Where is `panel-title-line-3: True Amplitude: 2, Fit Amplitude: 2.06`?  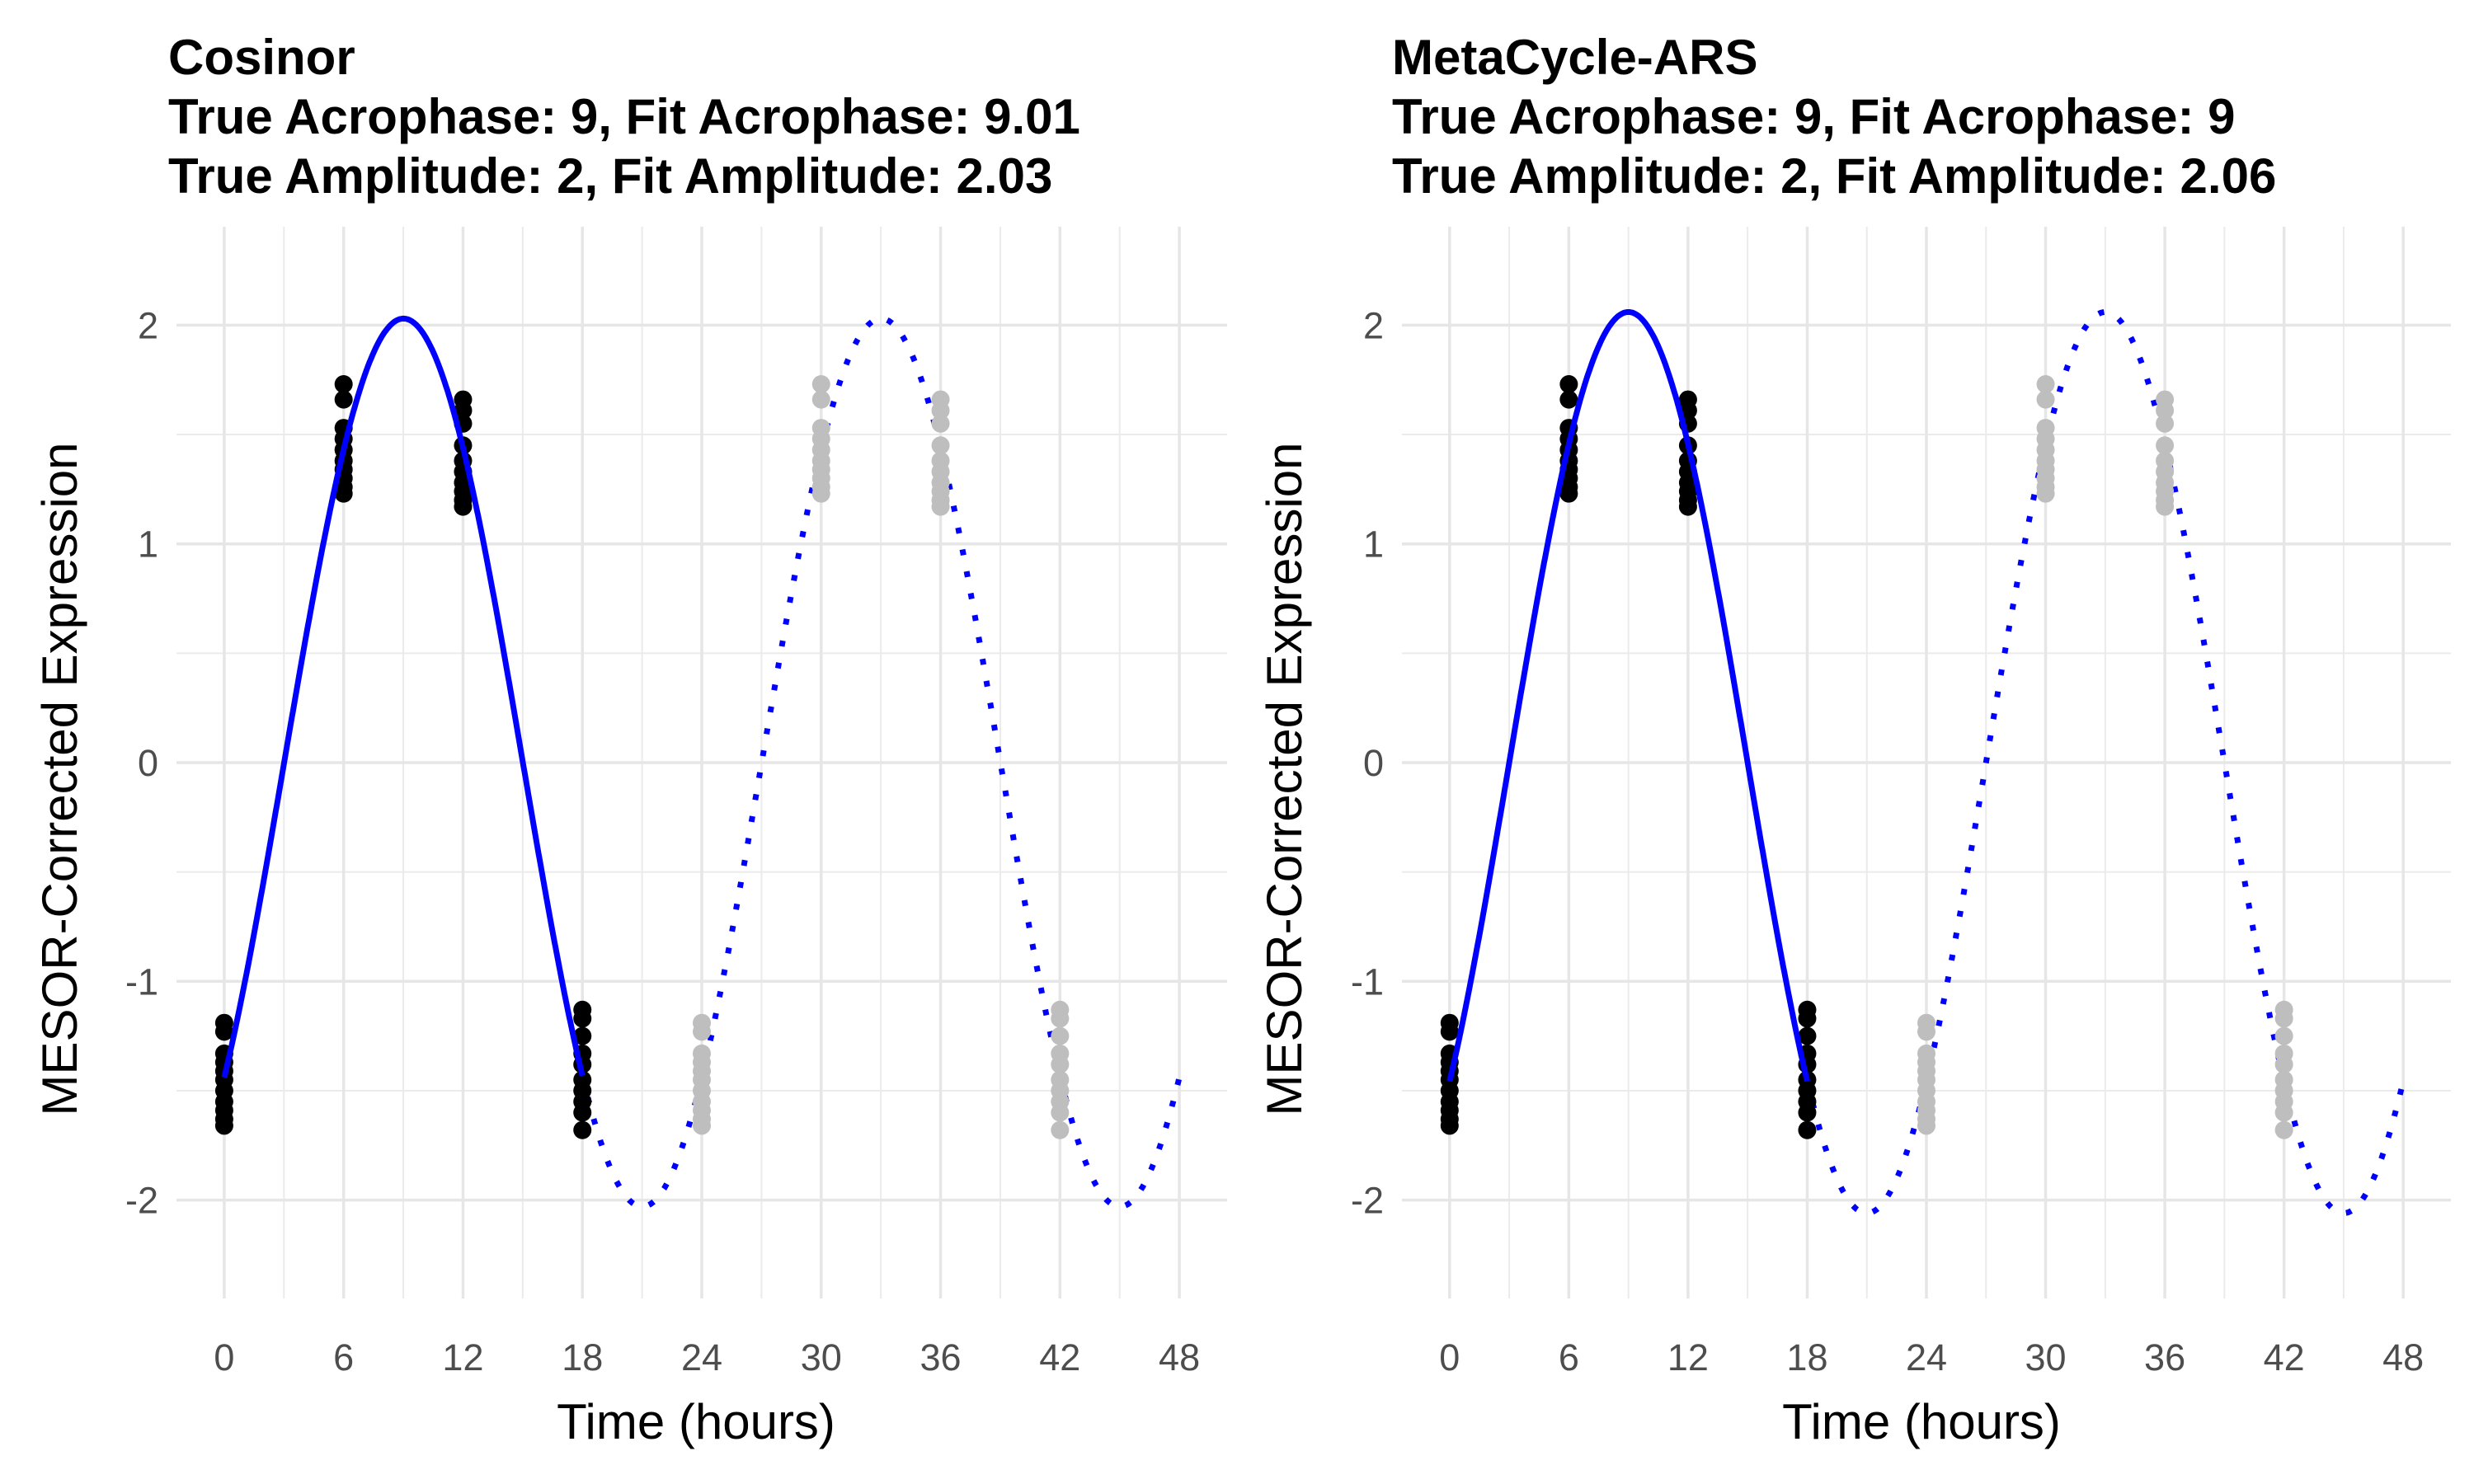
panel-title-line-3: True Amplitude: 2, Fit Amplitude: 2.06 is located at coordinates (1834, 176).